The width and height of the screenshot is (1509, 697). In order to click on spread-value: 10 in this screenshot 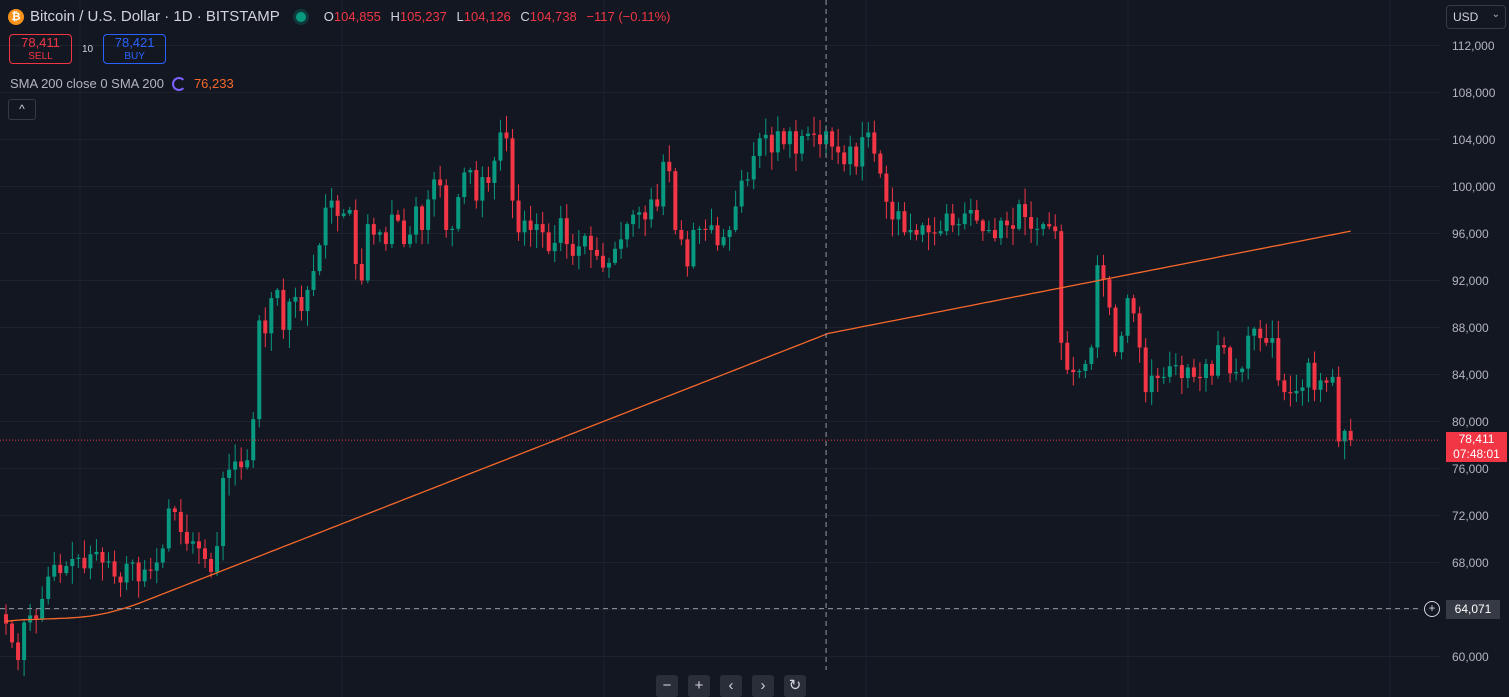, I will do `click(88, 49)`.